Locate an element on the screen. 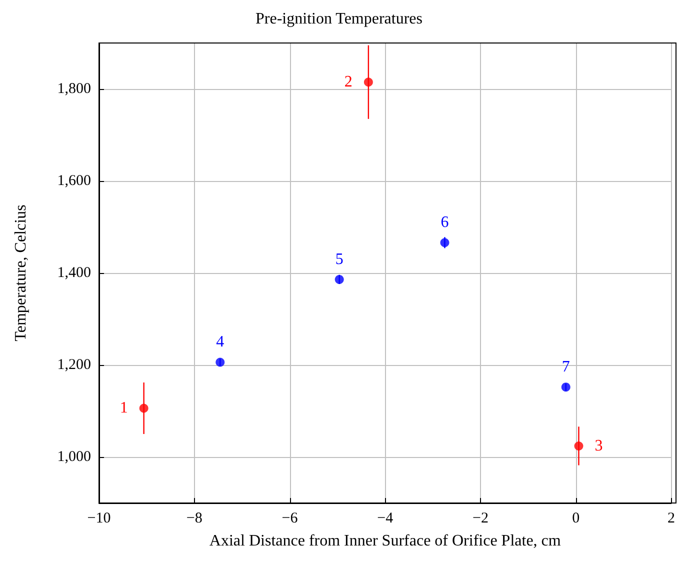 The height and width of the screenshot is (562, 678). y-tick-label: 1,000 is located at coordinates (74, 457).